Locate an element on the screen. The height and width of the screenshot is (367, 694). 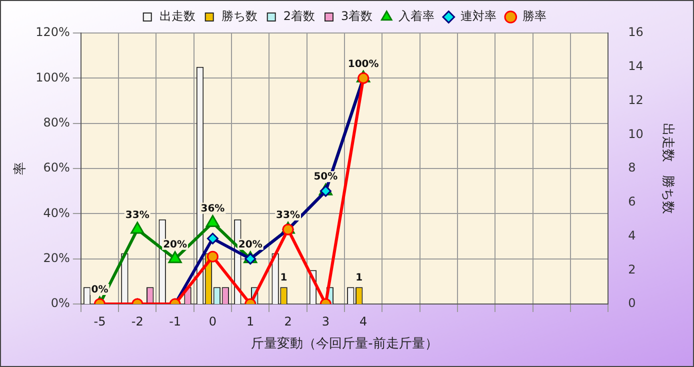
y-tick-label: 20% is located at coordinates (56, 257).